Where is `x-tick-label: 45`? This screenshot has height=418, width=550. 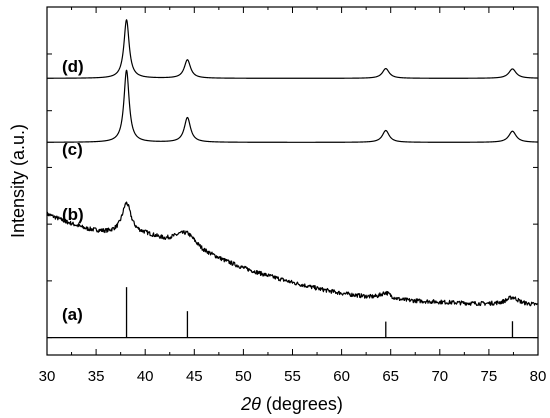 x-tick-label: 45 is located at coordinates (194, 376).